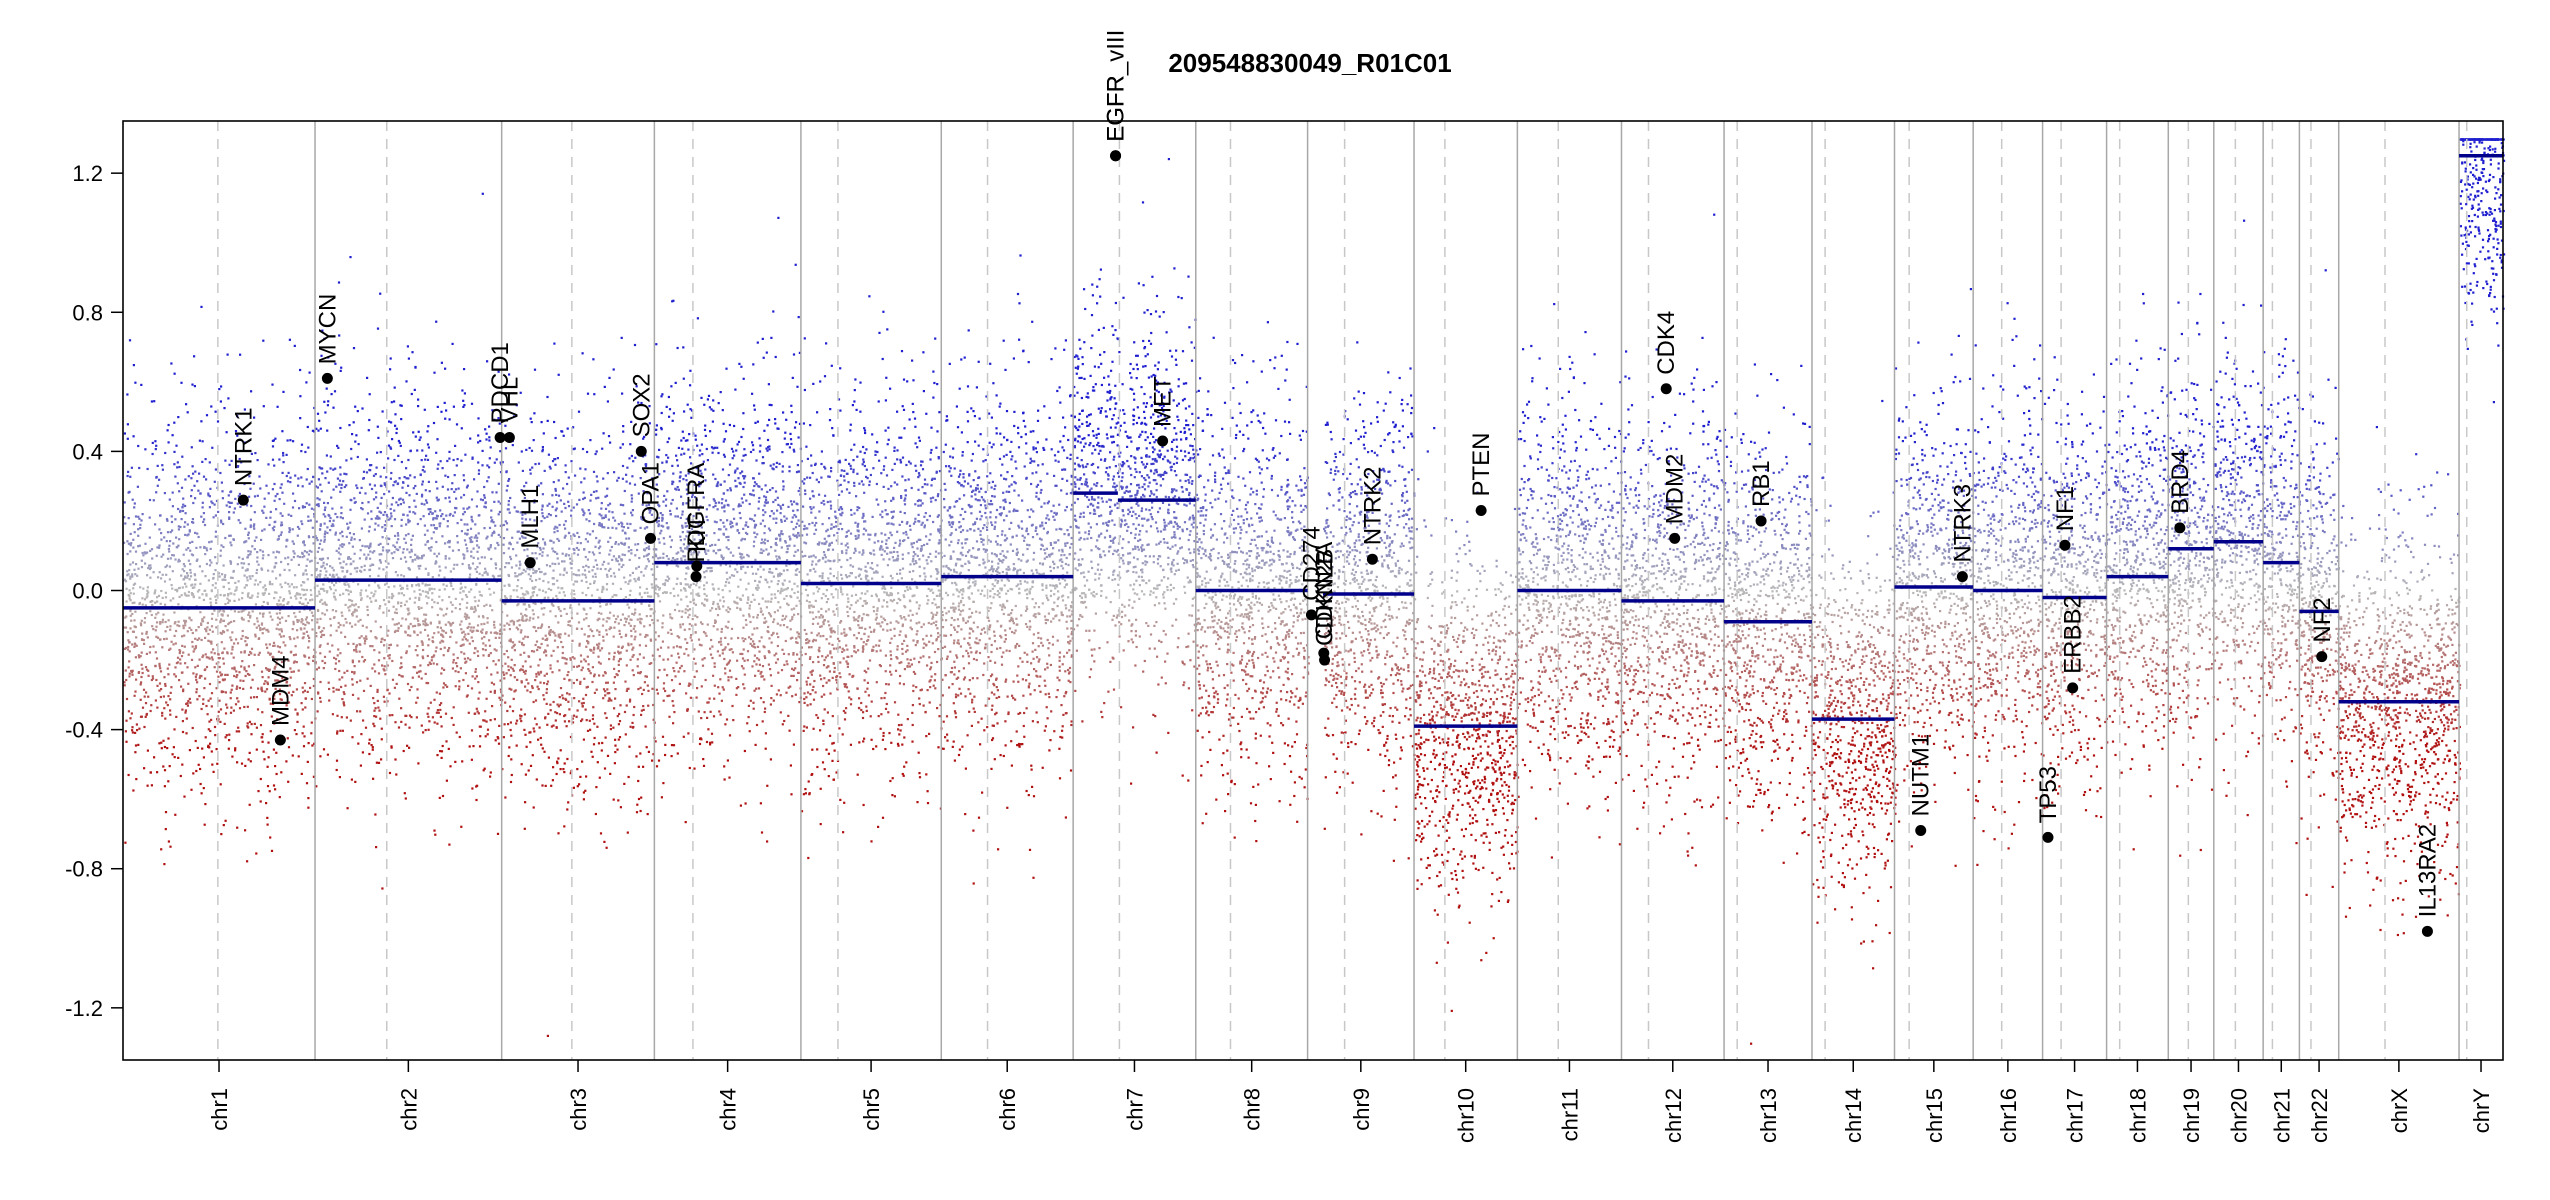  Describe the element at coordinates (2322, 619) in the screenshot. I see `gene-label: NF2` at that location.